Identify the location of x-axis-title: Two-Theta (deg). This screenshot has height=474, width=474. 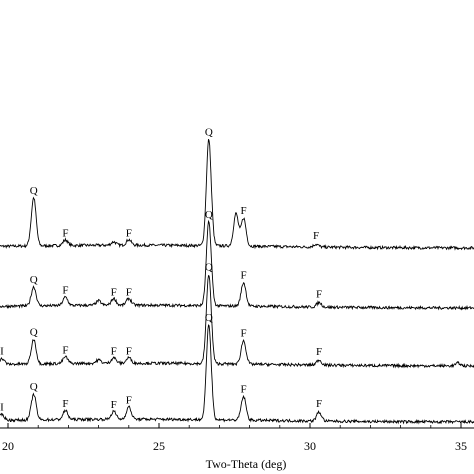
(246, 464).